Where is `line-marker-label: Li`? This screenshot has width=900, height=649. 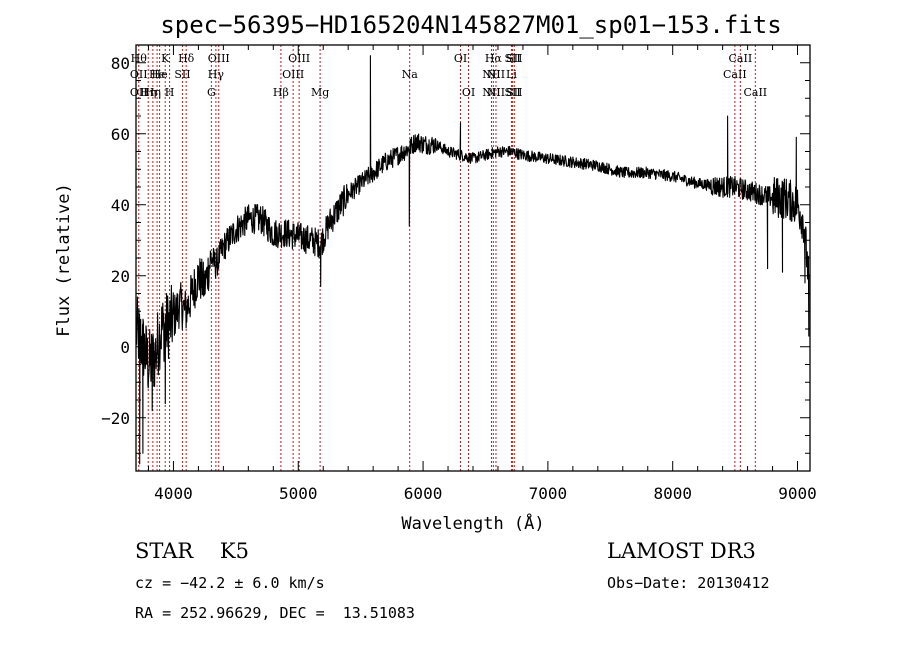 line-marker-label: Li is located at coordinates (511, 74).